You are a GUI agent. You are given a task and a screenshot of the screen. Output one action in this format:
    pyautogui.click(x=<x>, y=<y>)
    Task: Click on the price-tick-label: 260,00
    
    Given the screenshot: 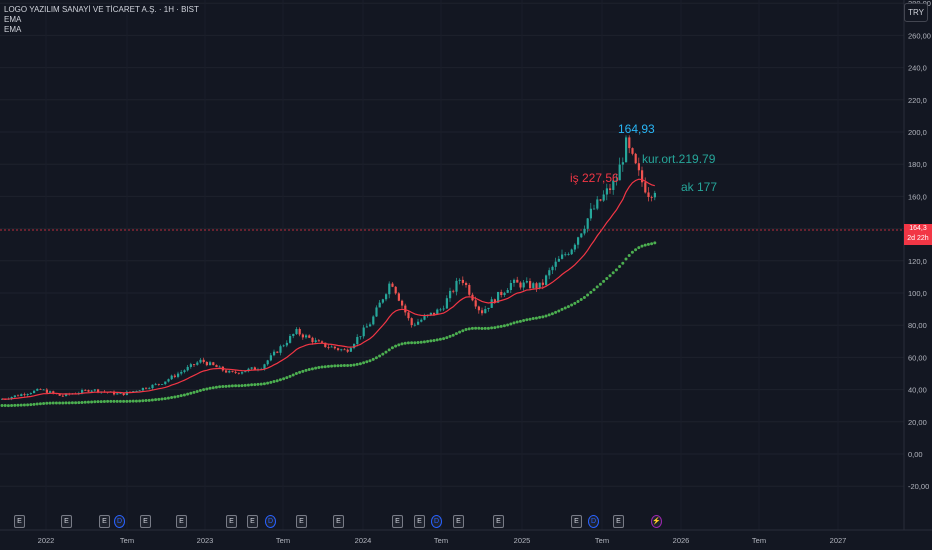 What is the action you would take?
    pyautogui.click(x=919, y=35)
    